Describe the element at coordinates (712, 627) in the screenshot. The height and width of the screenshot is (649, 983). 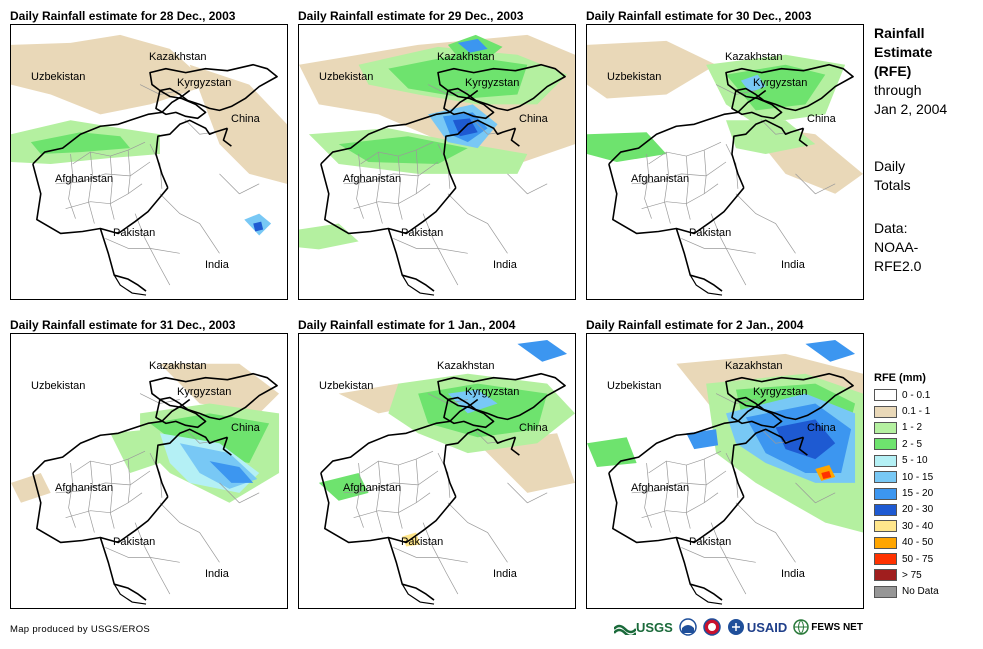
I see `nws-seal-icon` at that location.